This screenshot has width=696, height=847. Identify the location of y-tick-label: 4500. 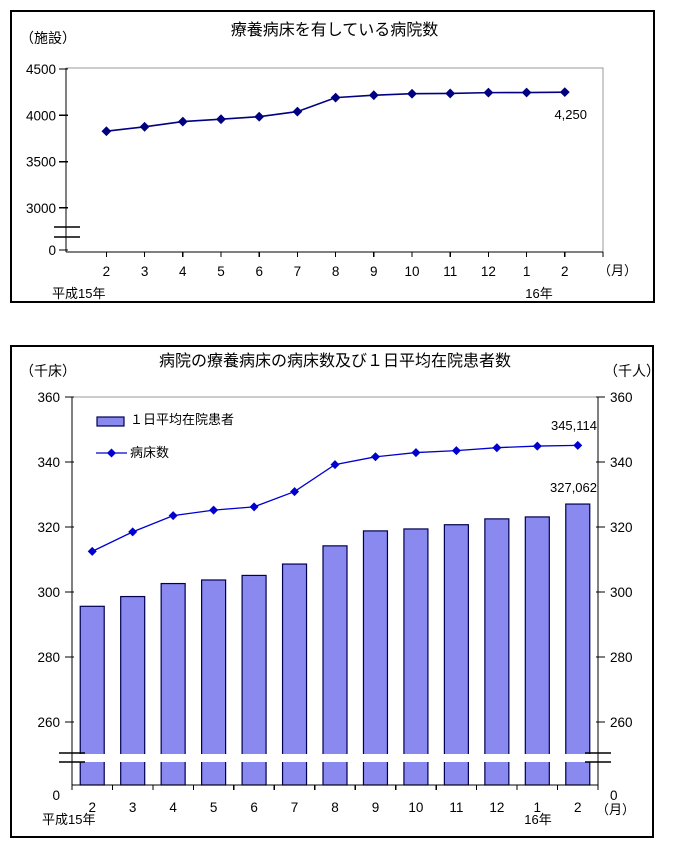
(41, 69).